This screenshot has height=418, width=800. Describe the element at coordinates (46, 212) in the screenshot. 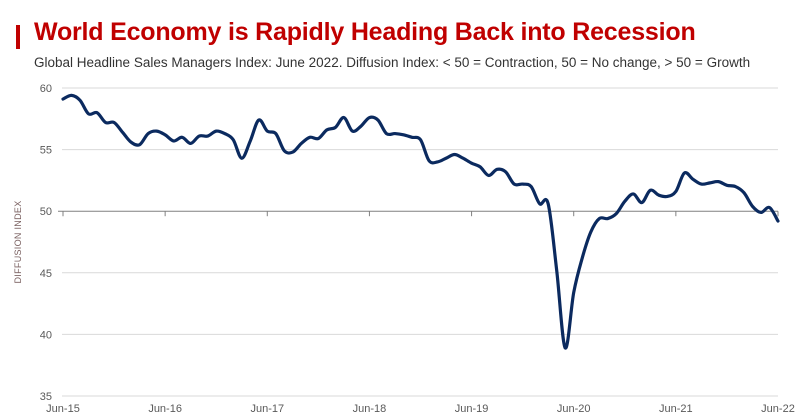

I see `y-tick-label: 50` at that location.